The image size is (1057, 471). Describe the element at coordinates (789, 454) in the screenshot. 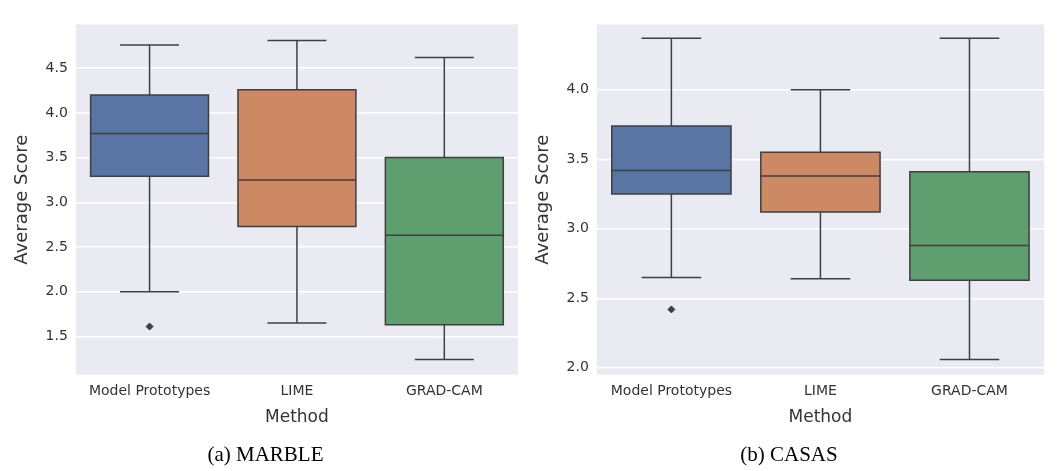

I see `text: (b) CASAS` at that location.